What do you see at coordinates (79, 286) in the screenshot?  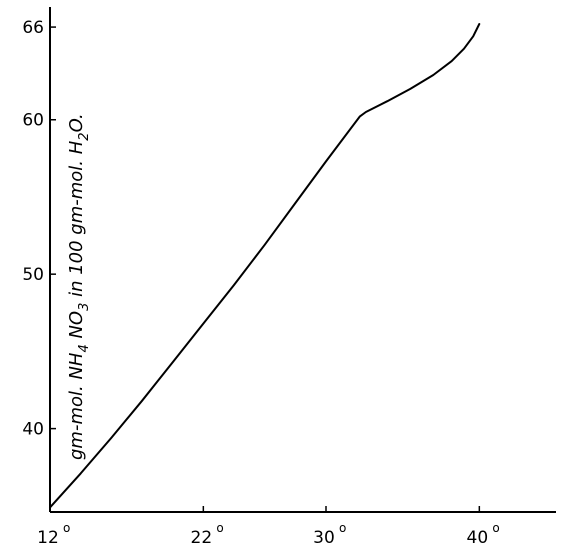 I see `y-axis-label: gm-mol. NH4 NO3 in 100 gm-mol. H2O.` at bounding box center [79, 286].